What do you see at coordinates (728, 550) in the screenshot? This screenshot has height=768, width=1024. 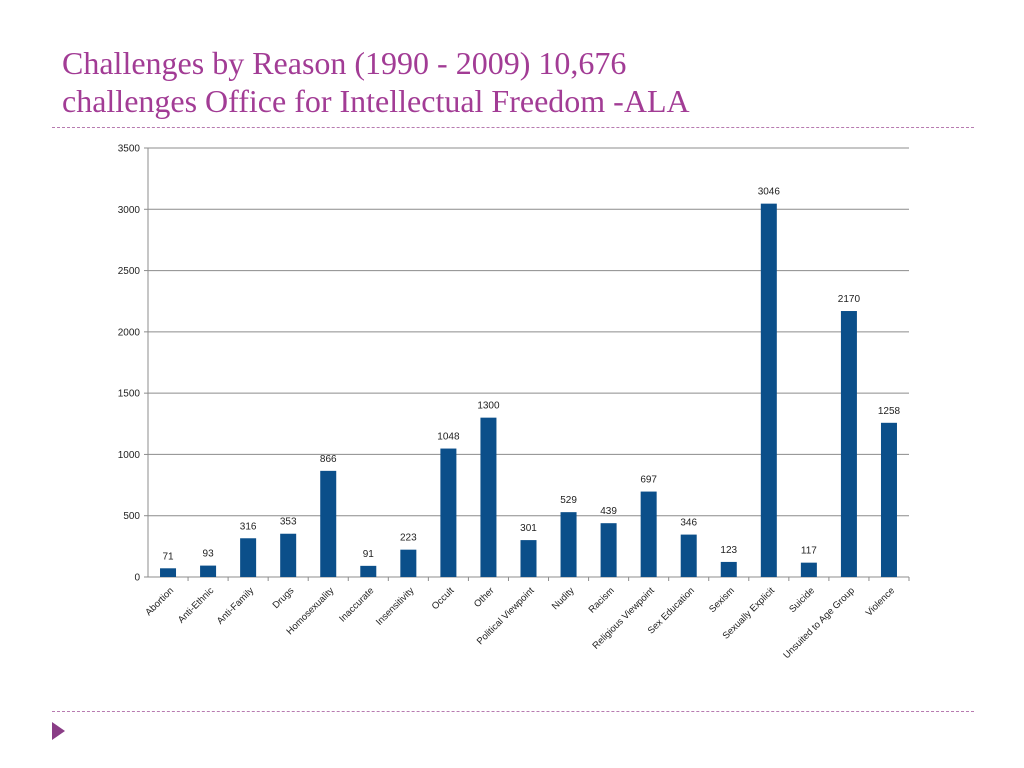 I see `data-label: 123` at bounding box center [728, 550].